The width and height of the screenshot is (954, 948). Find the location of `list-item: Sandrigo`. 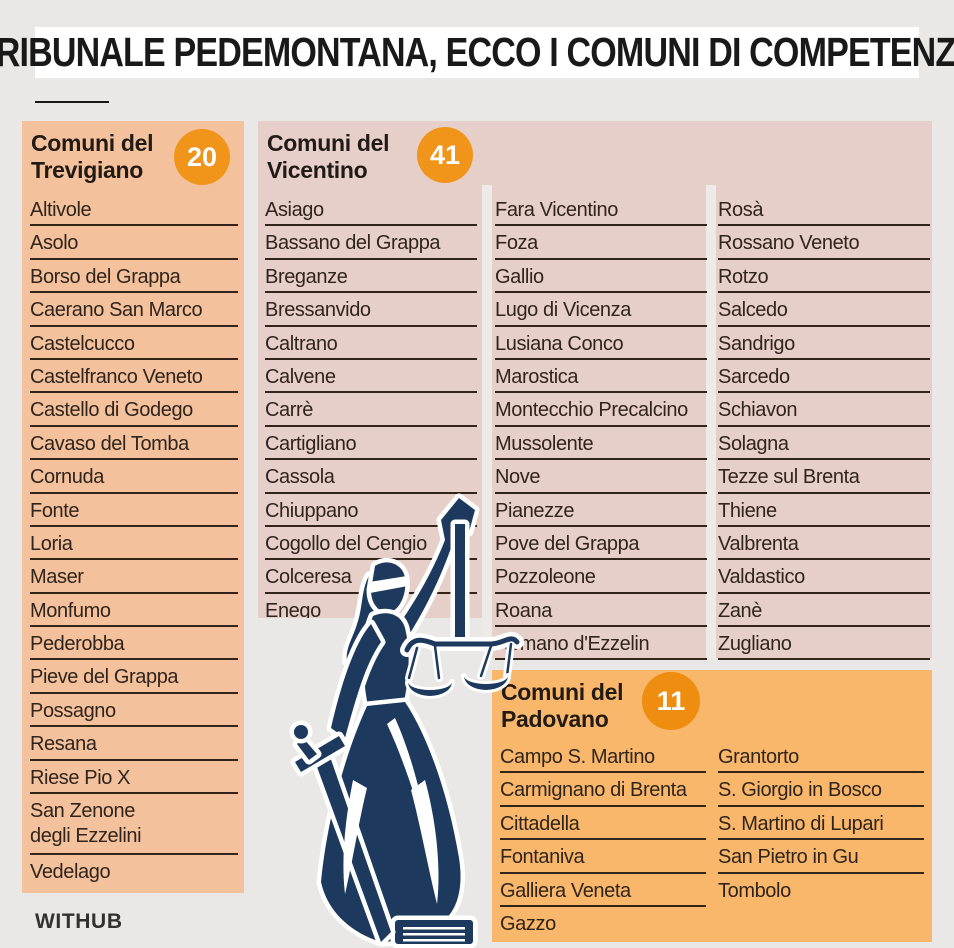

list-item: Sandrigo is located at coordinates (824, 343).